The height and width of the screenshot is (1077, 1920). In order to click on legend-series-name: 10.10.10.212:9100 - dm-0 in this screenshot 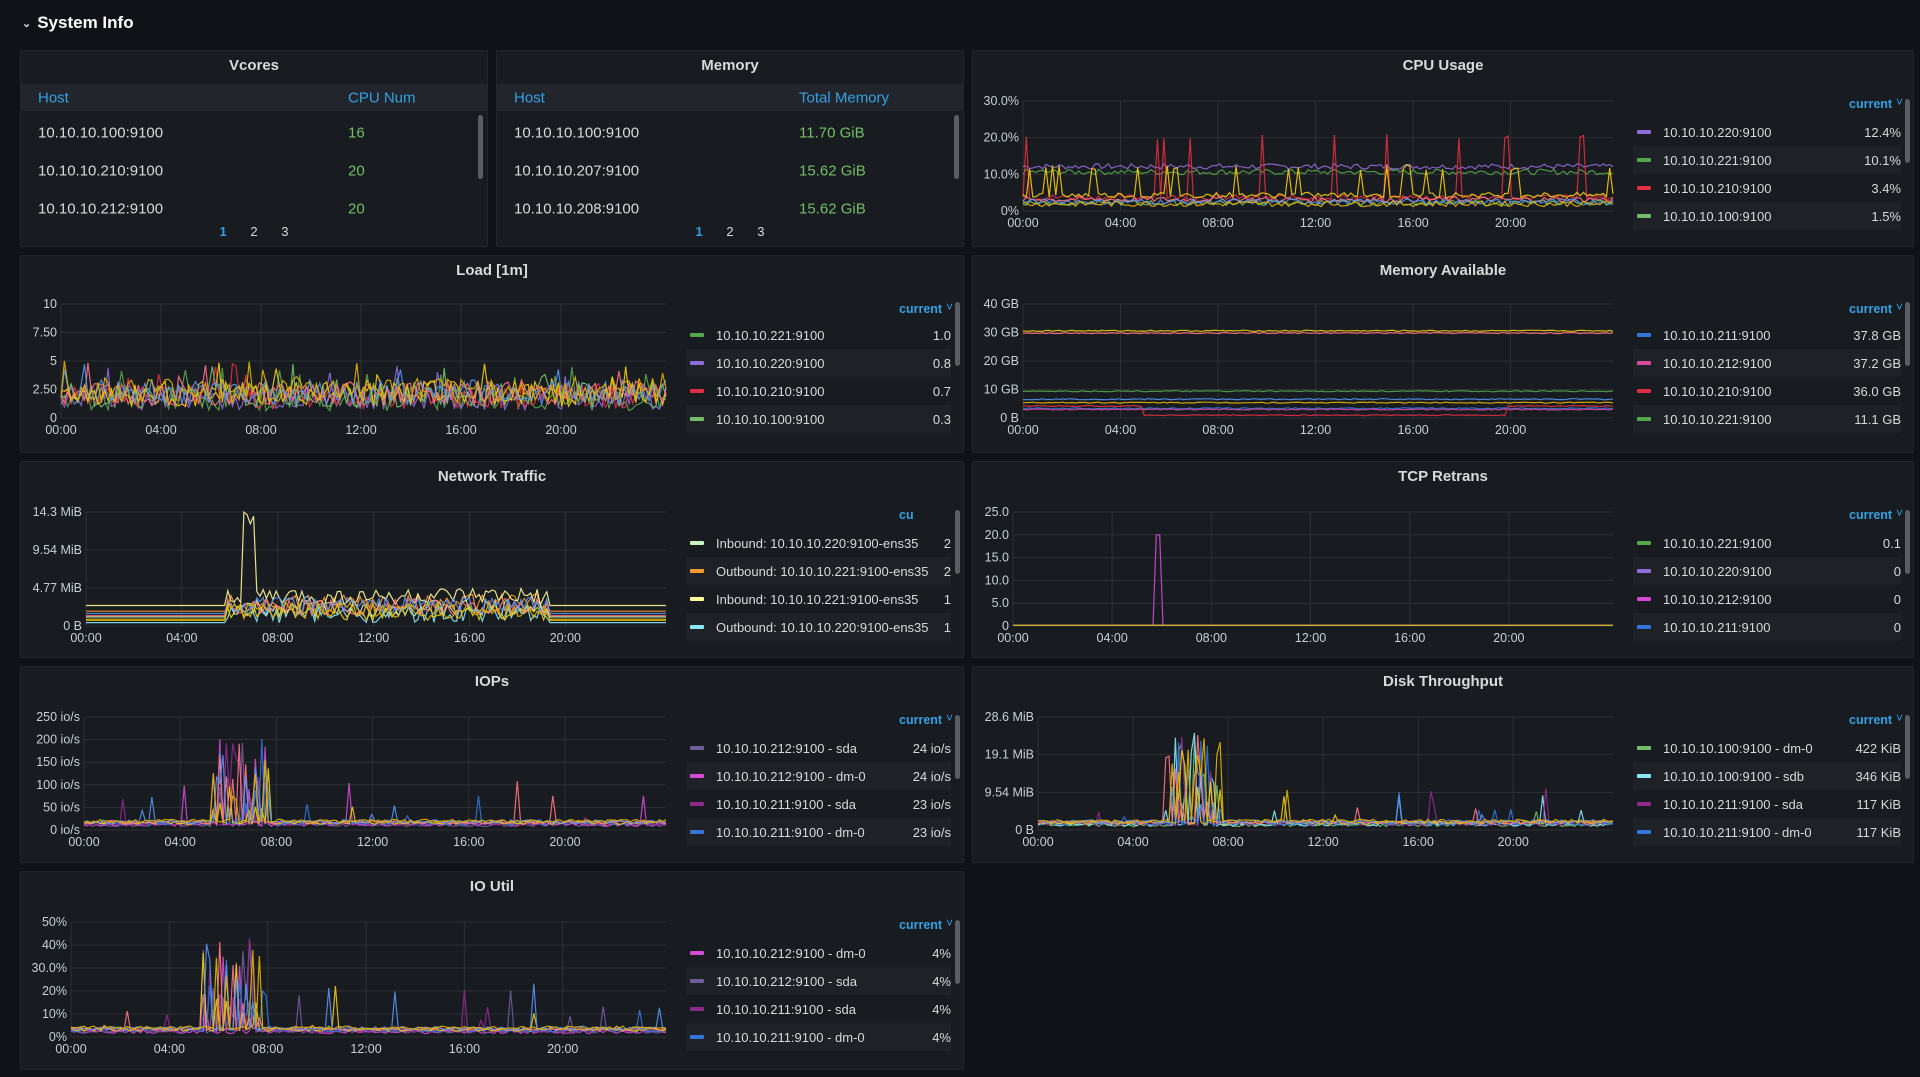, I will do `click(791, 953)`.